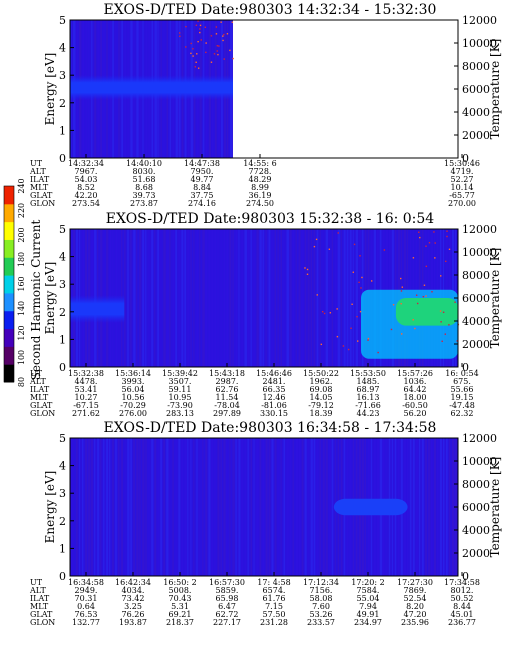 Image resolution: width=505 pixels, height=649 pixels. I want to click on y2-axis-label: Temperature [K], so click(495, 507).